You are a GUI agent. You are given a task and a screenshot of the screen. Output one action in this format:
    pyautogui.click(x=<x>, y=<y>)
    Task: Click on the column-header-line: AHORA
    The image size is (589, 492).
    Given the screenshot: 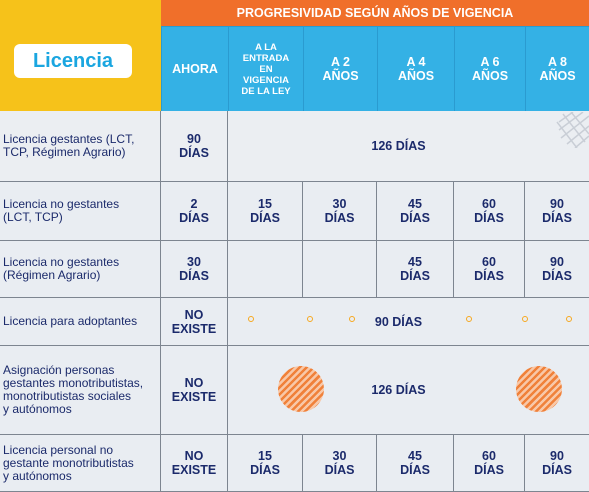 What is the action you would take?
    pyautogui.click(x=195, y=69)
    